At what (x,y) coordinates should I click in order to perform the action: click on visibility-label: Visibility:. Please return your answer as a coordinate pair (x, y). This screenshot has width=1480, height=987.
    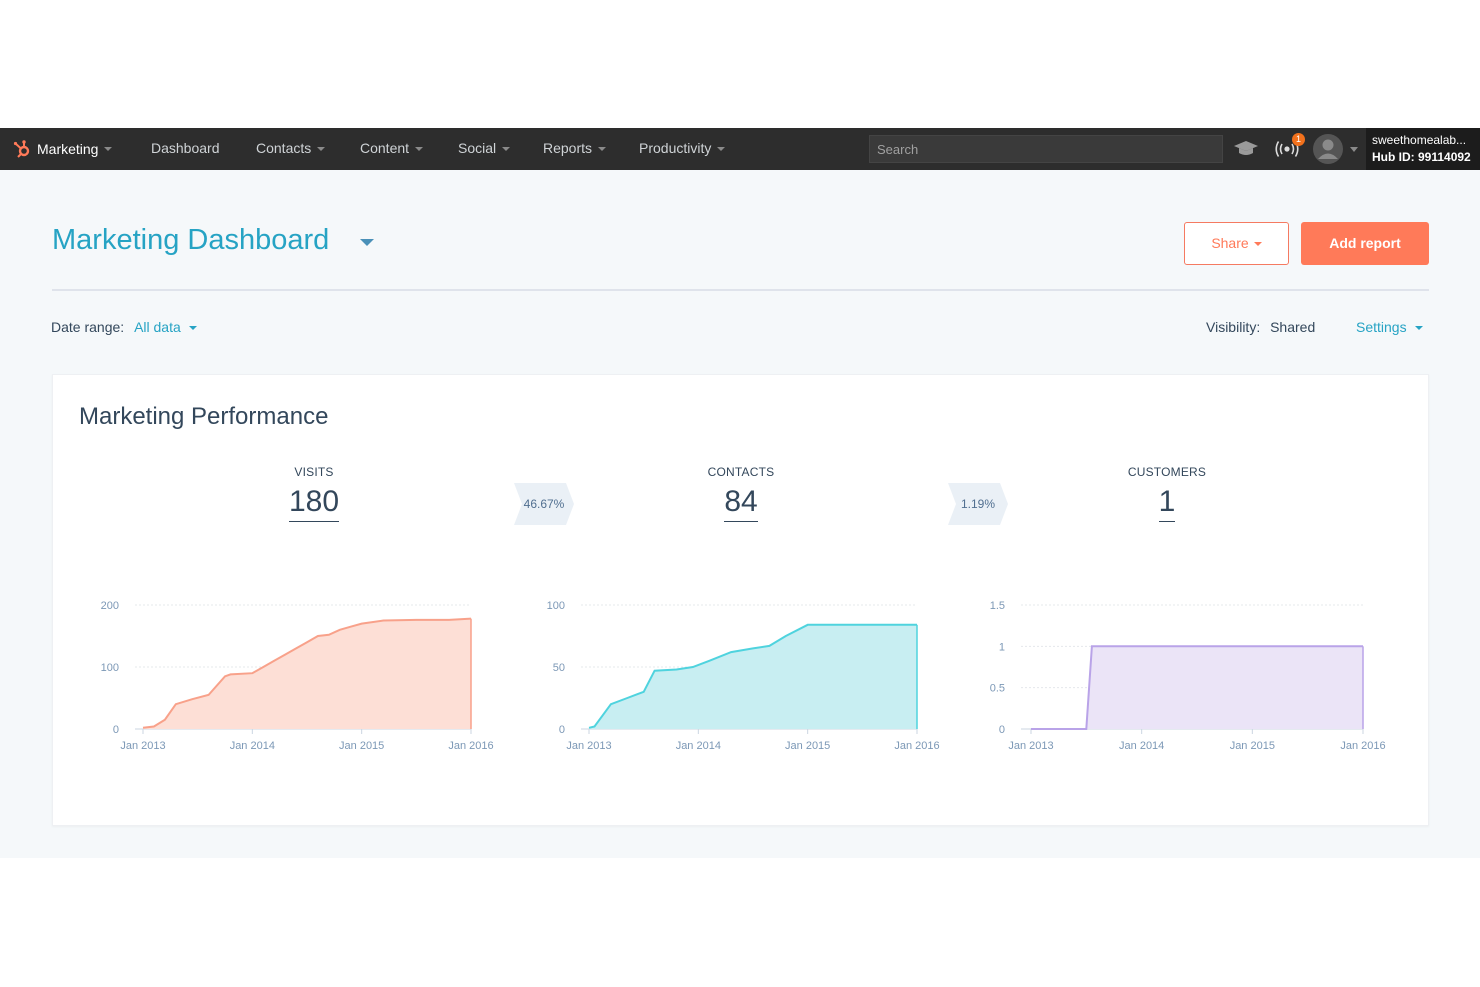
    Looking at the image, I should click on (1233, 327).